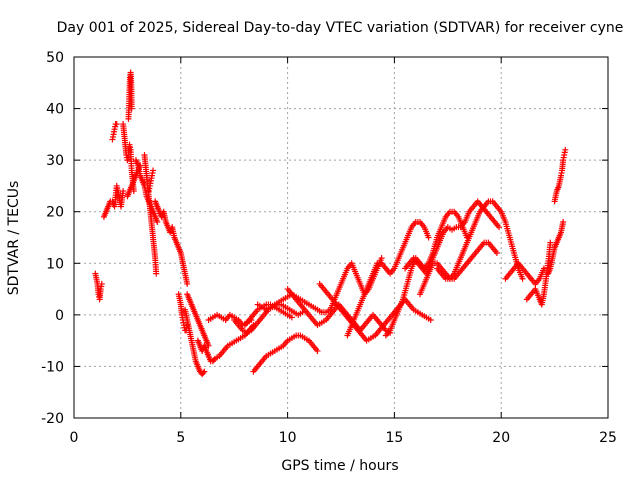  What do you see at coordinates (55, 213) in the screenshot?
I see `y-tick-label: 20` at bounding box center [55, 213].